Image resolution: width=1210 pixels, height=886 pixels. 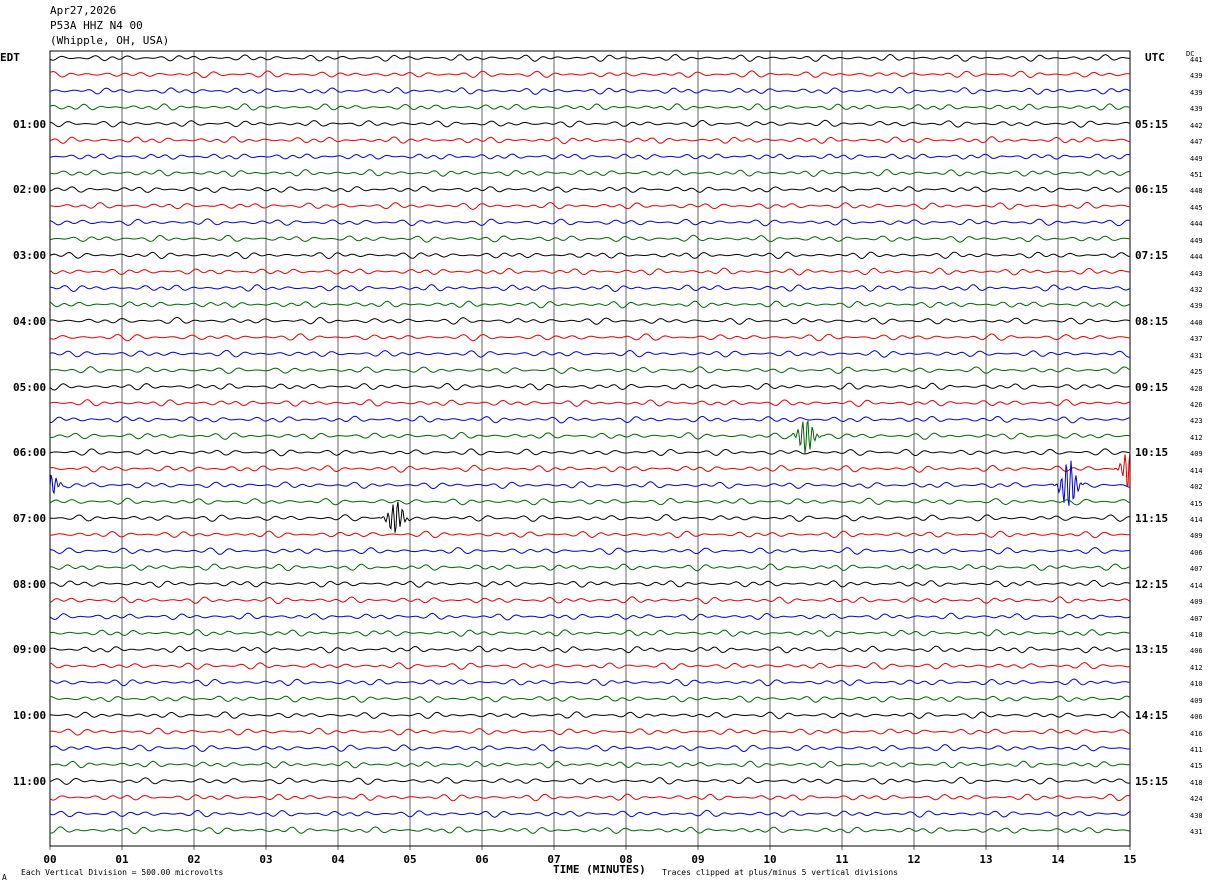 I want to click on dc-title: DC, so click(x=1190, y=54).